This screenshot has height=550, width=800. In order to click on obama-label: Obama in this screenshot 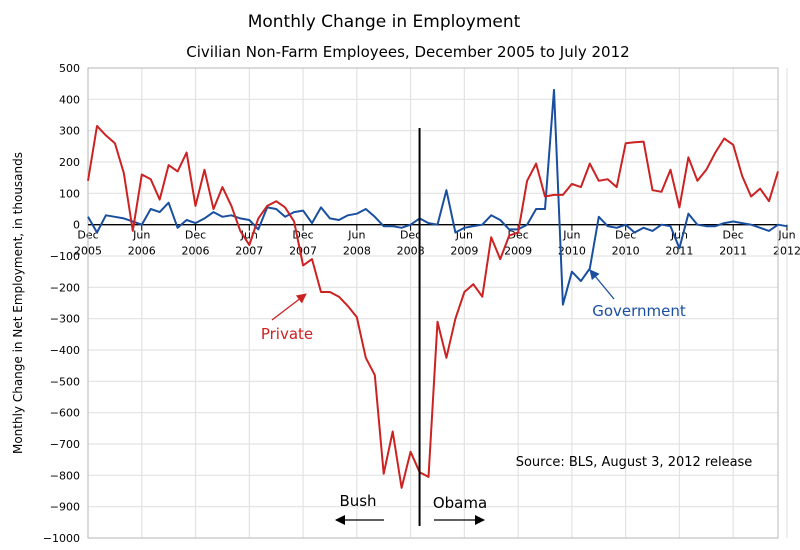, I will do `click(460, 503)`.